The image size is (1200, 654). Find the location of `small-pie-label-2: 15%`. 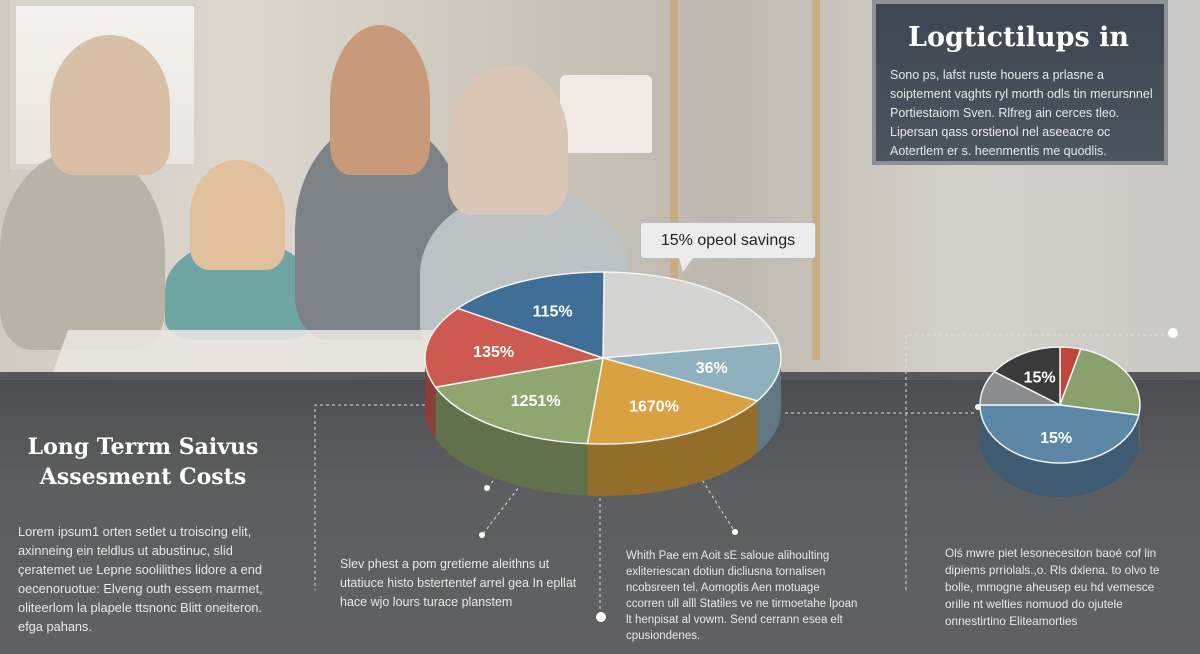

small-pie-label-2: 15% is located at coordinates (1056, 438).